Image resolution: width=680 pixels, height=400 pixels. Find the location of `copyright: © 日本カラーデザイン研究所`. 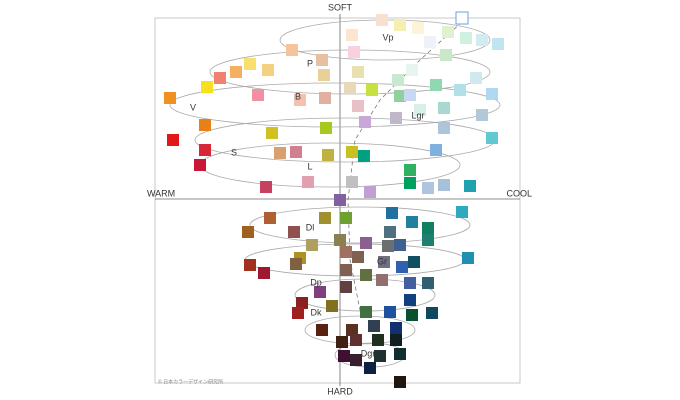

copyright: © 日本カラーデザイン研究所 is located at coordinates (190, 381).